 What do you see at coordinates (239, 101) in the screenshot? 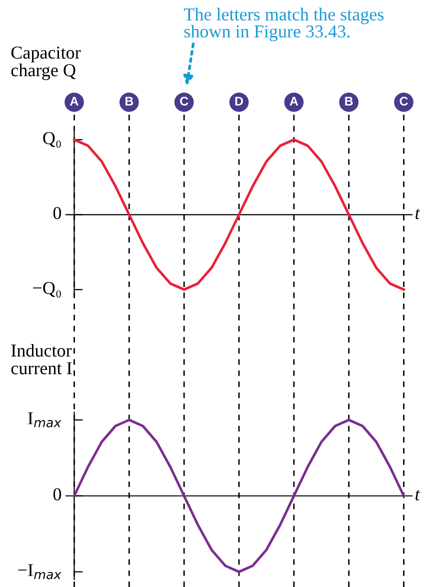
I see `x-tick-label: D` at bounding box center [239, 101].